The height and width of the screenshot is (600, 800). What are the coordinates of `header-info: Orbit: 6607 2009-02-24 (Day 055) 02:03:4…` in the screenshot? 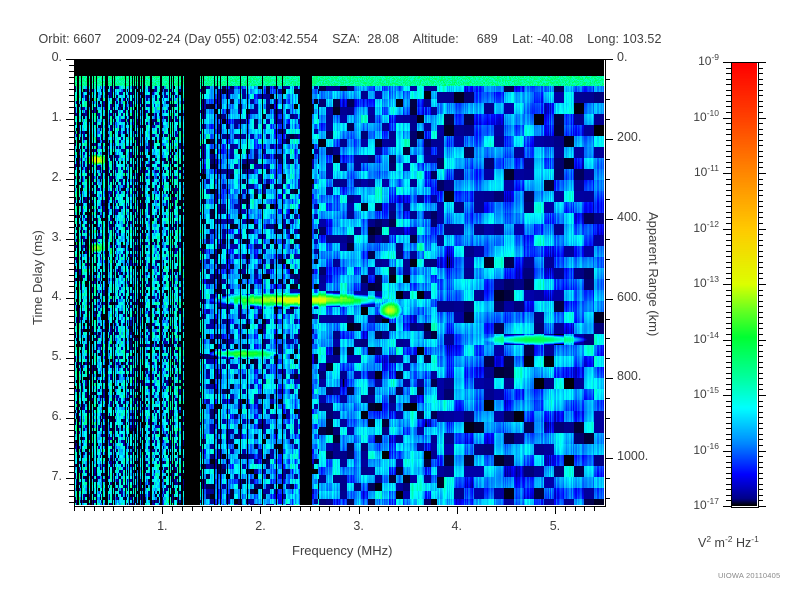 It's located at (350, 39).